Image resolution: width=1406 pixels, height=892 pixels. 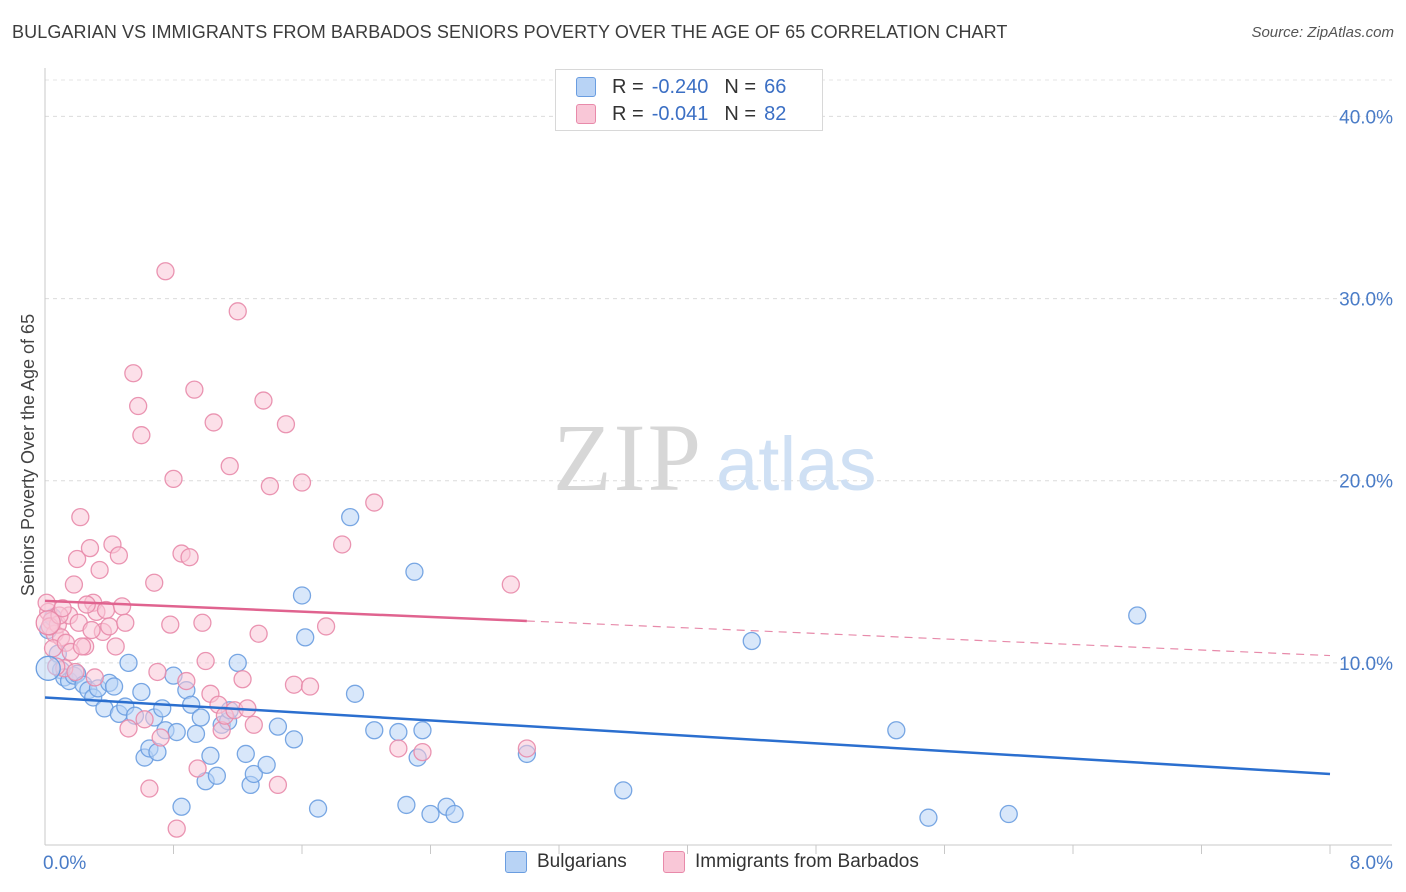 What do you see at coordinates (64, 863) in the screenshot?
I see `x-tick-label: 0.0%` at bounding box center [64, 863].